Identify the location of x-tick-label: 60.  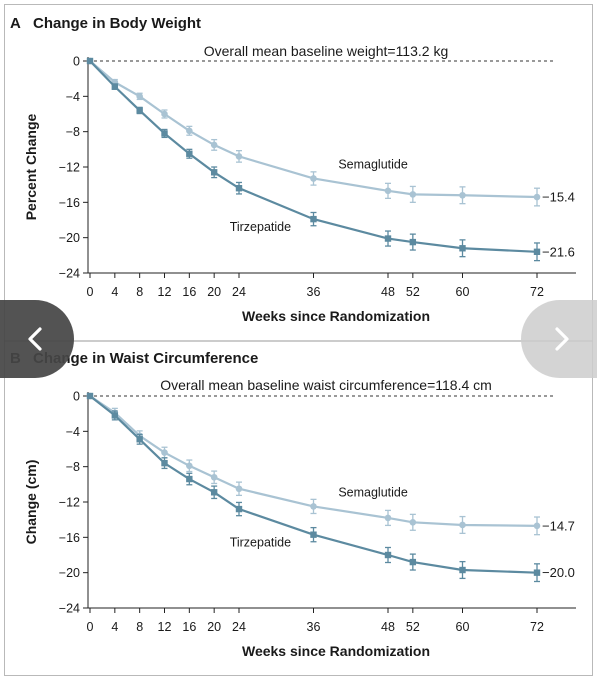
(463, 627).